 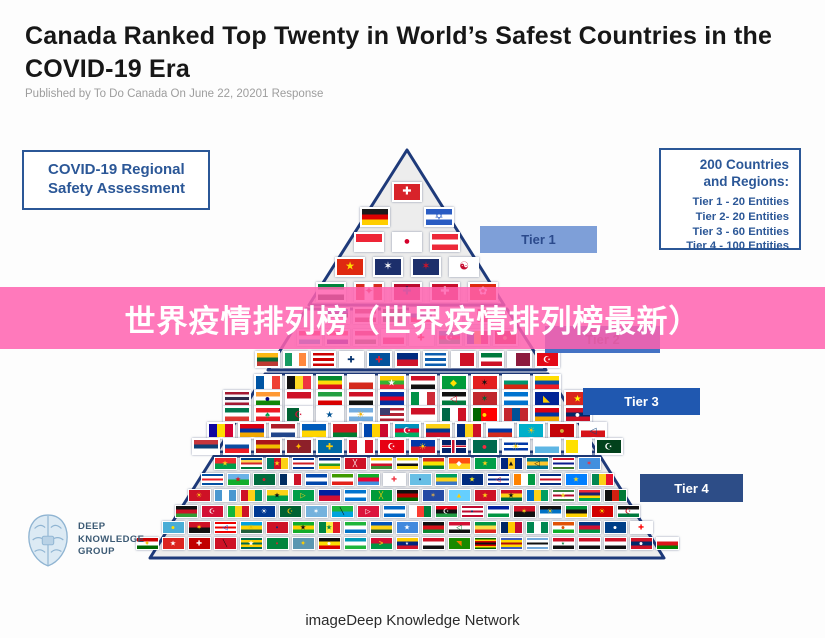 I want to click on dkg-logo: DEEP KNOWLEDGE GROUP, so click(x=84, y=540).